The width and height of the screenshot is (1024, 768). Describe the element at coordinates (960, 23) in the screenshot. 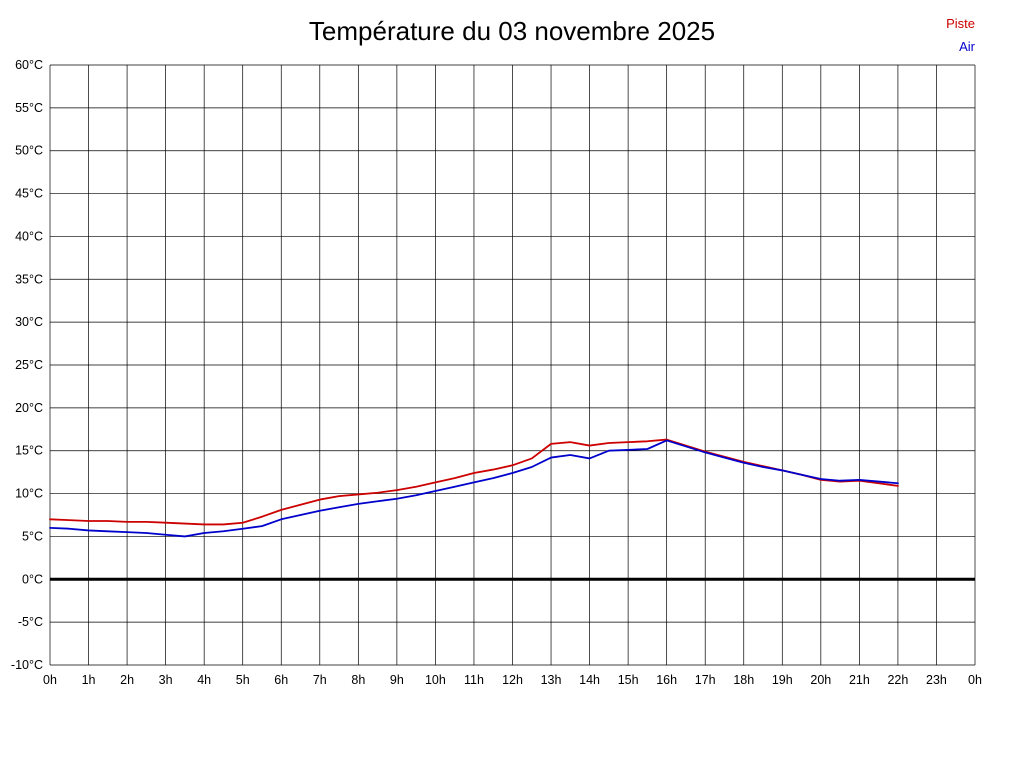

I see `legend-item-piste: Piste` at that location.